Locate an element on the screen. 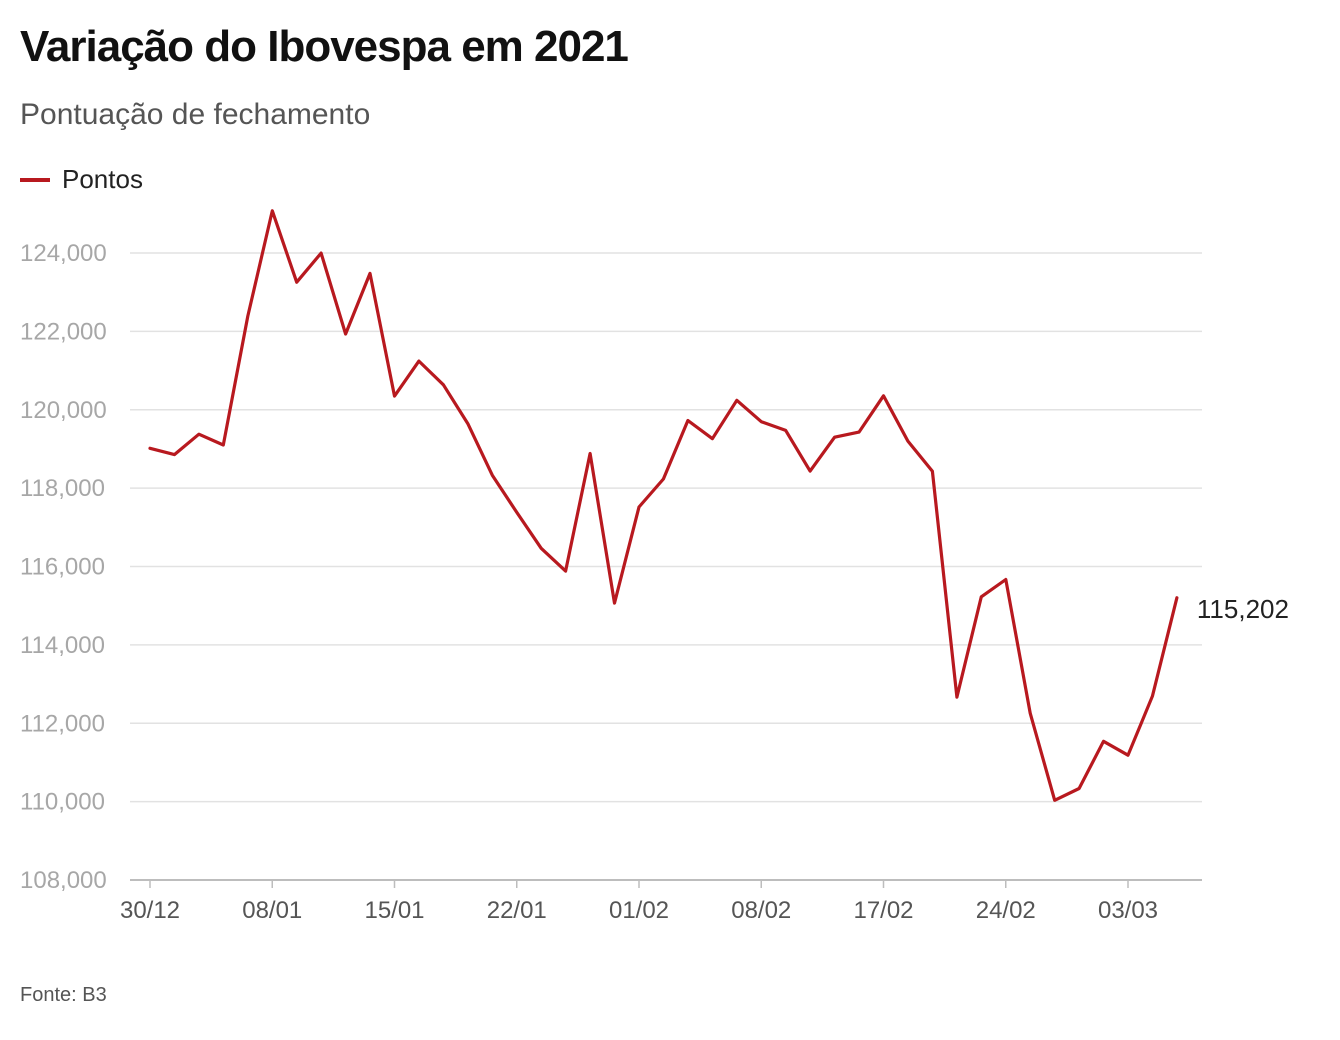 The height and width of the screenshot is (1040, 1340). x-tick-label: 15/01 is located at coordinates (394, 910).